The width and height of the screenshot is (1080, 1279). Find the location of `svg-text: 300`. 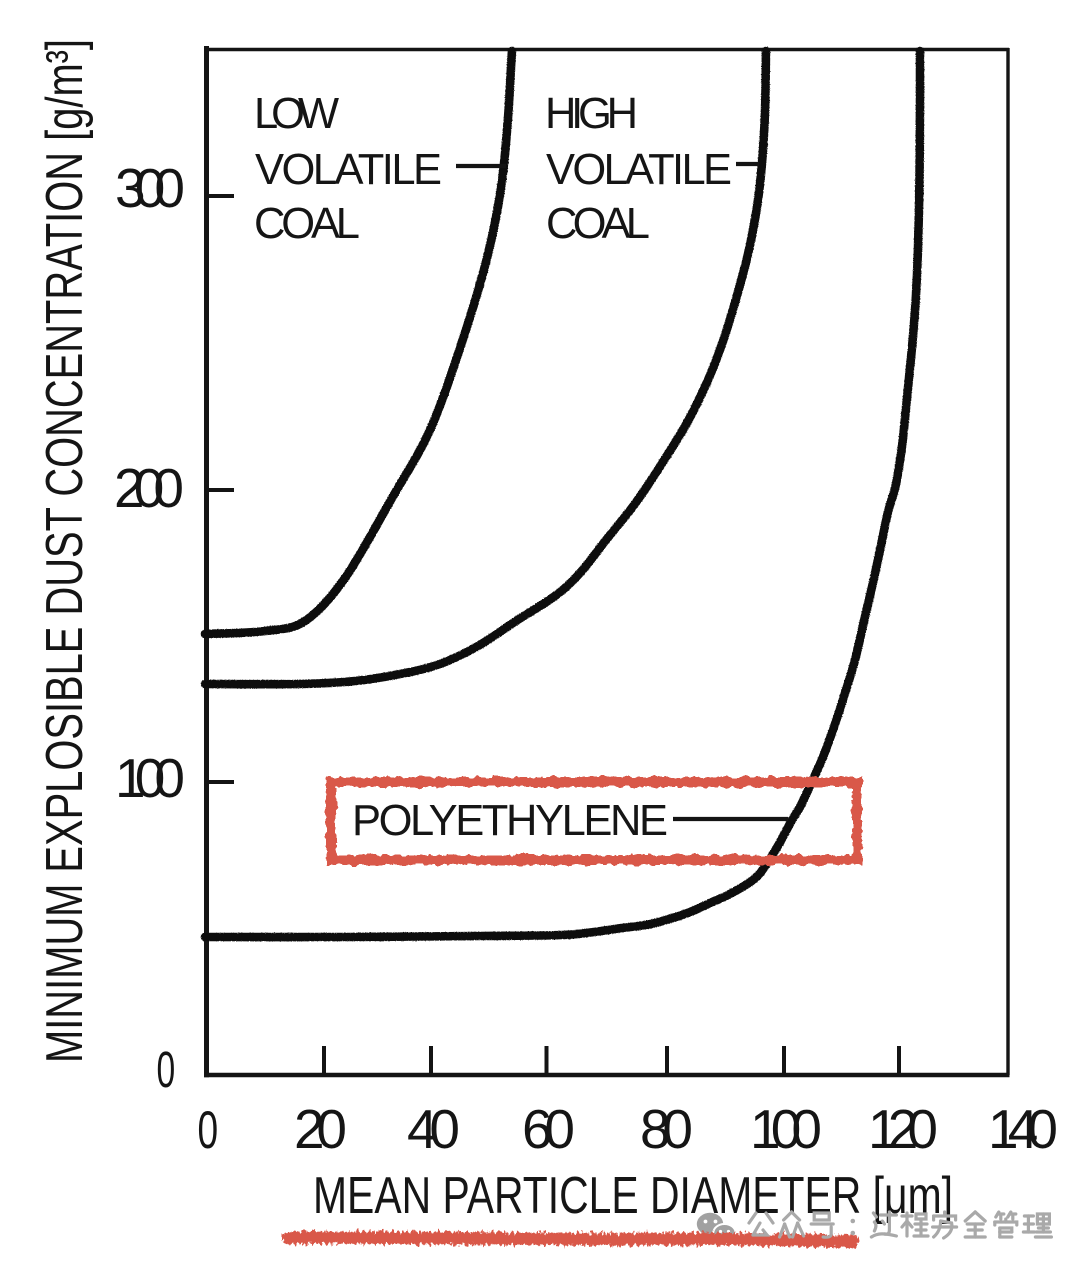

svg-text: 300 is located at coordinates (150, 188).